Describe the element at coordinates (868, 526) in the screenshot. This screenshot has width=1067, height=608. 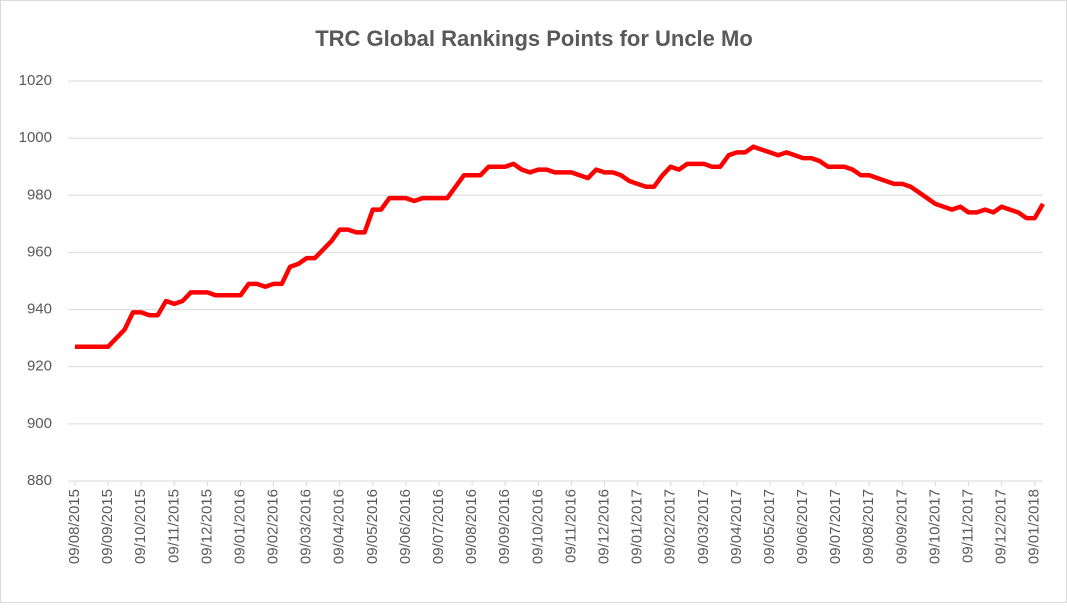
I see `x-tick-label: 09/08/2017` at that location.